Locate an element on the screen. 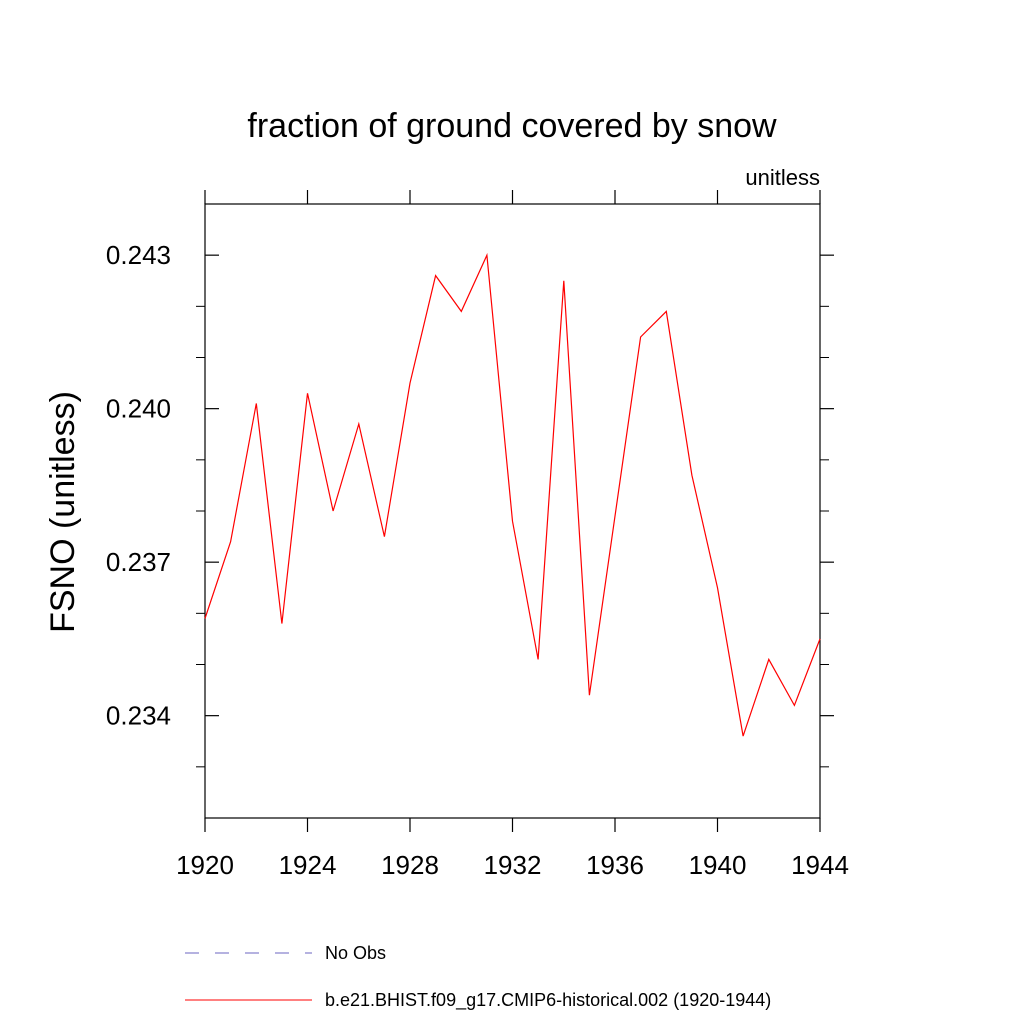 The image size is (1024, 1024). y-tick-label: 0.243 is located at coordinates (138, 255).